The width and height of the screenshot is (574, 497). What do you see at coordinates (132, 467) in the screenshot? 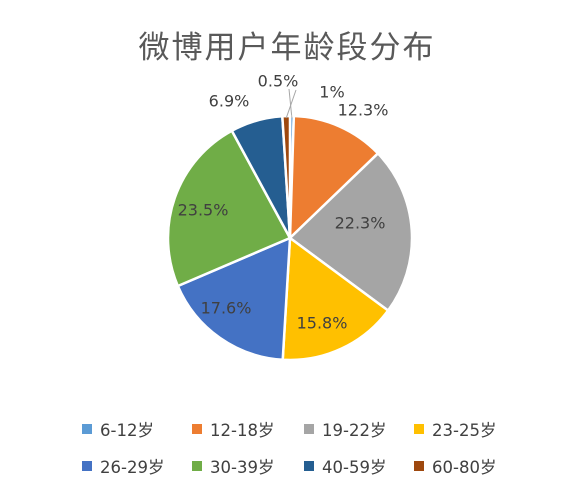
I see `legend-label: 26-29岁` at bounding box center [132, 467].